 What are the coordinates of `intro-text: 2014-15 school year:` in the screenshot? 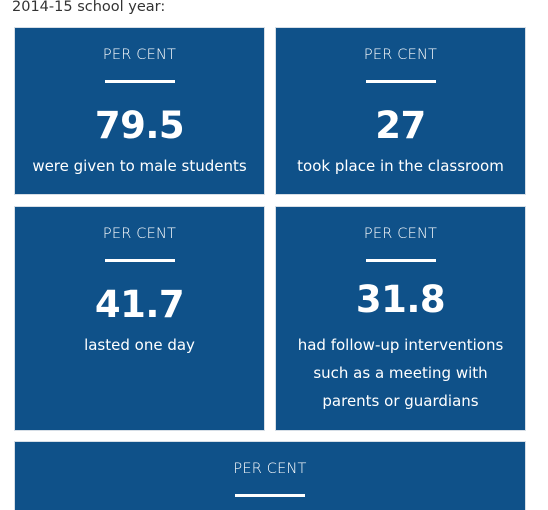 It's located at (89, 7).